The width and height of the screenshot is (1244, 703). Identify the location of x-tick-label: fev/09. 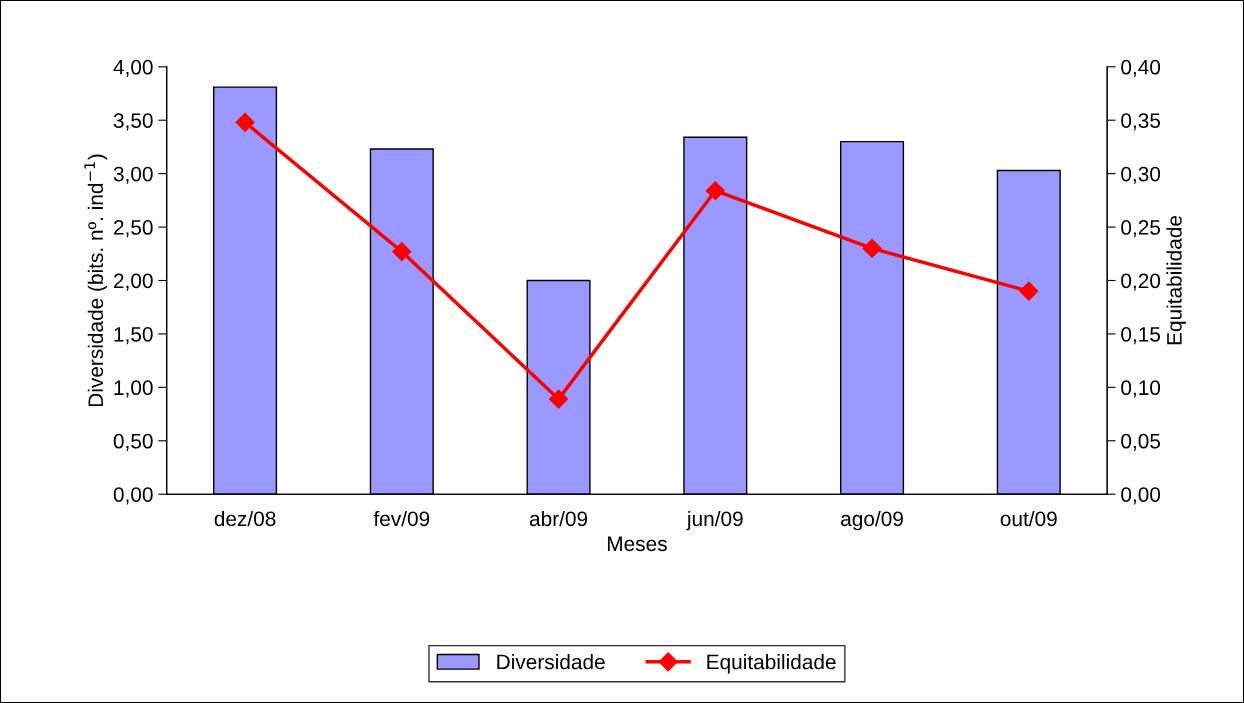
(401, 518).